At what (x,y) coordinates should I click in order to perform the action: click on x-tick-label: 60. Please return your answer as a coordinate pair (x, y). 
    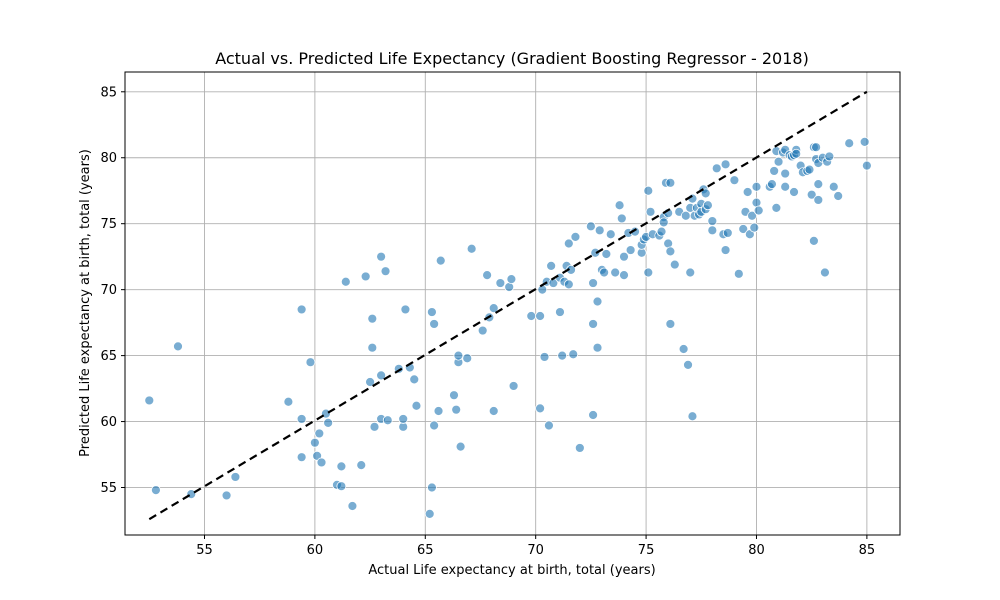
    Looking at the image, I should click on (315, 550).